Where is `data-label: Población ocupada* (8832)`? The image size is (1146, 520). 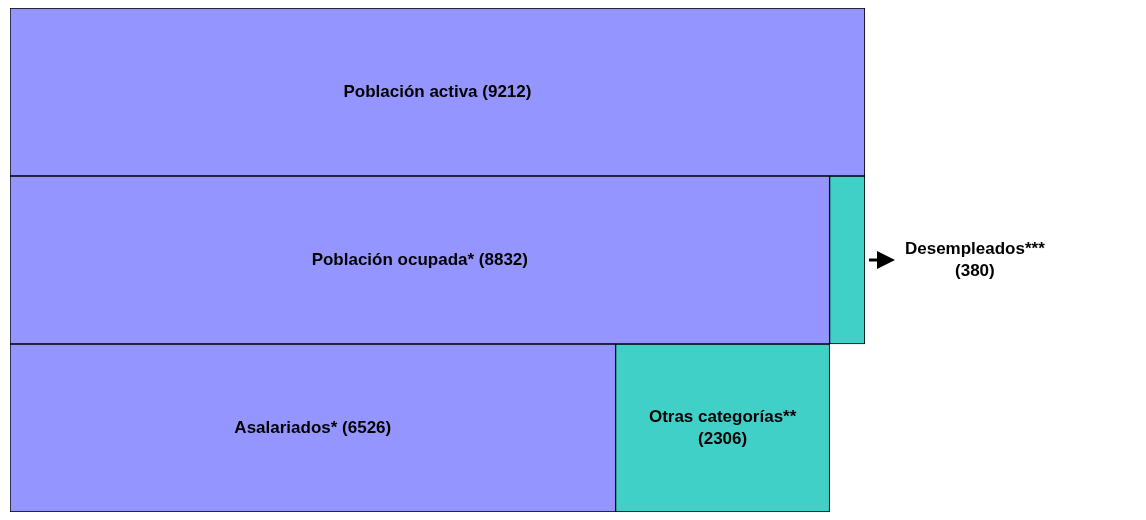 data-label: Población ocupada* (8832) is located at coordinates (419, 259).